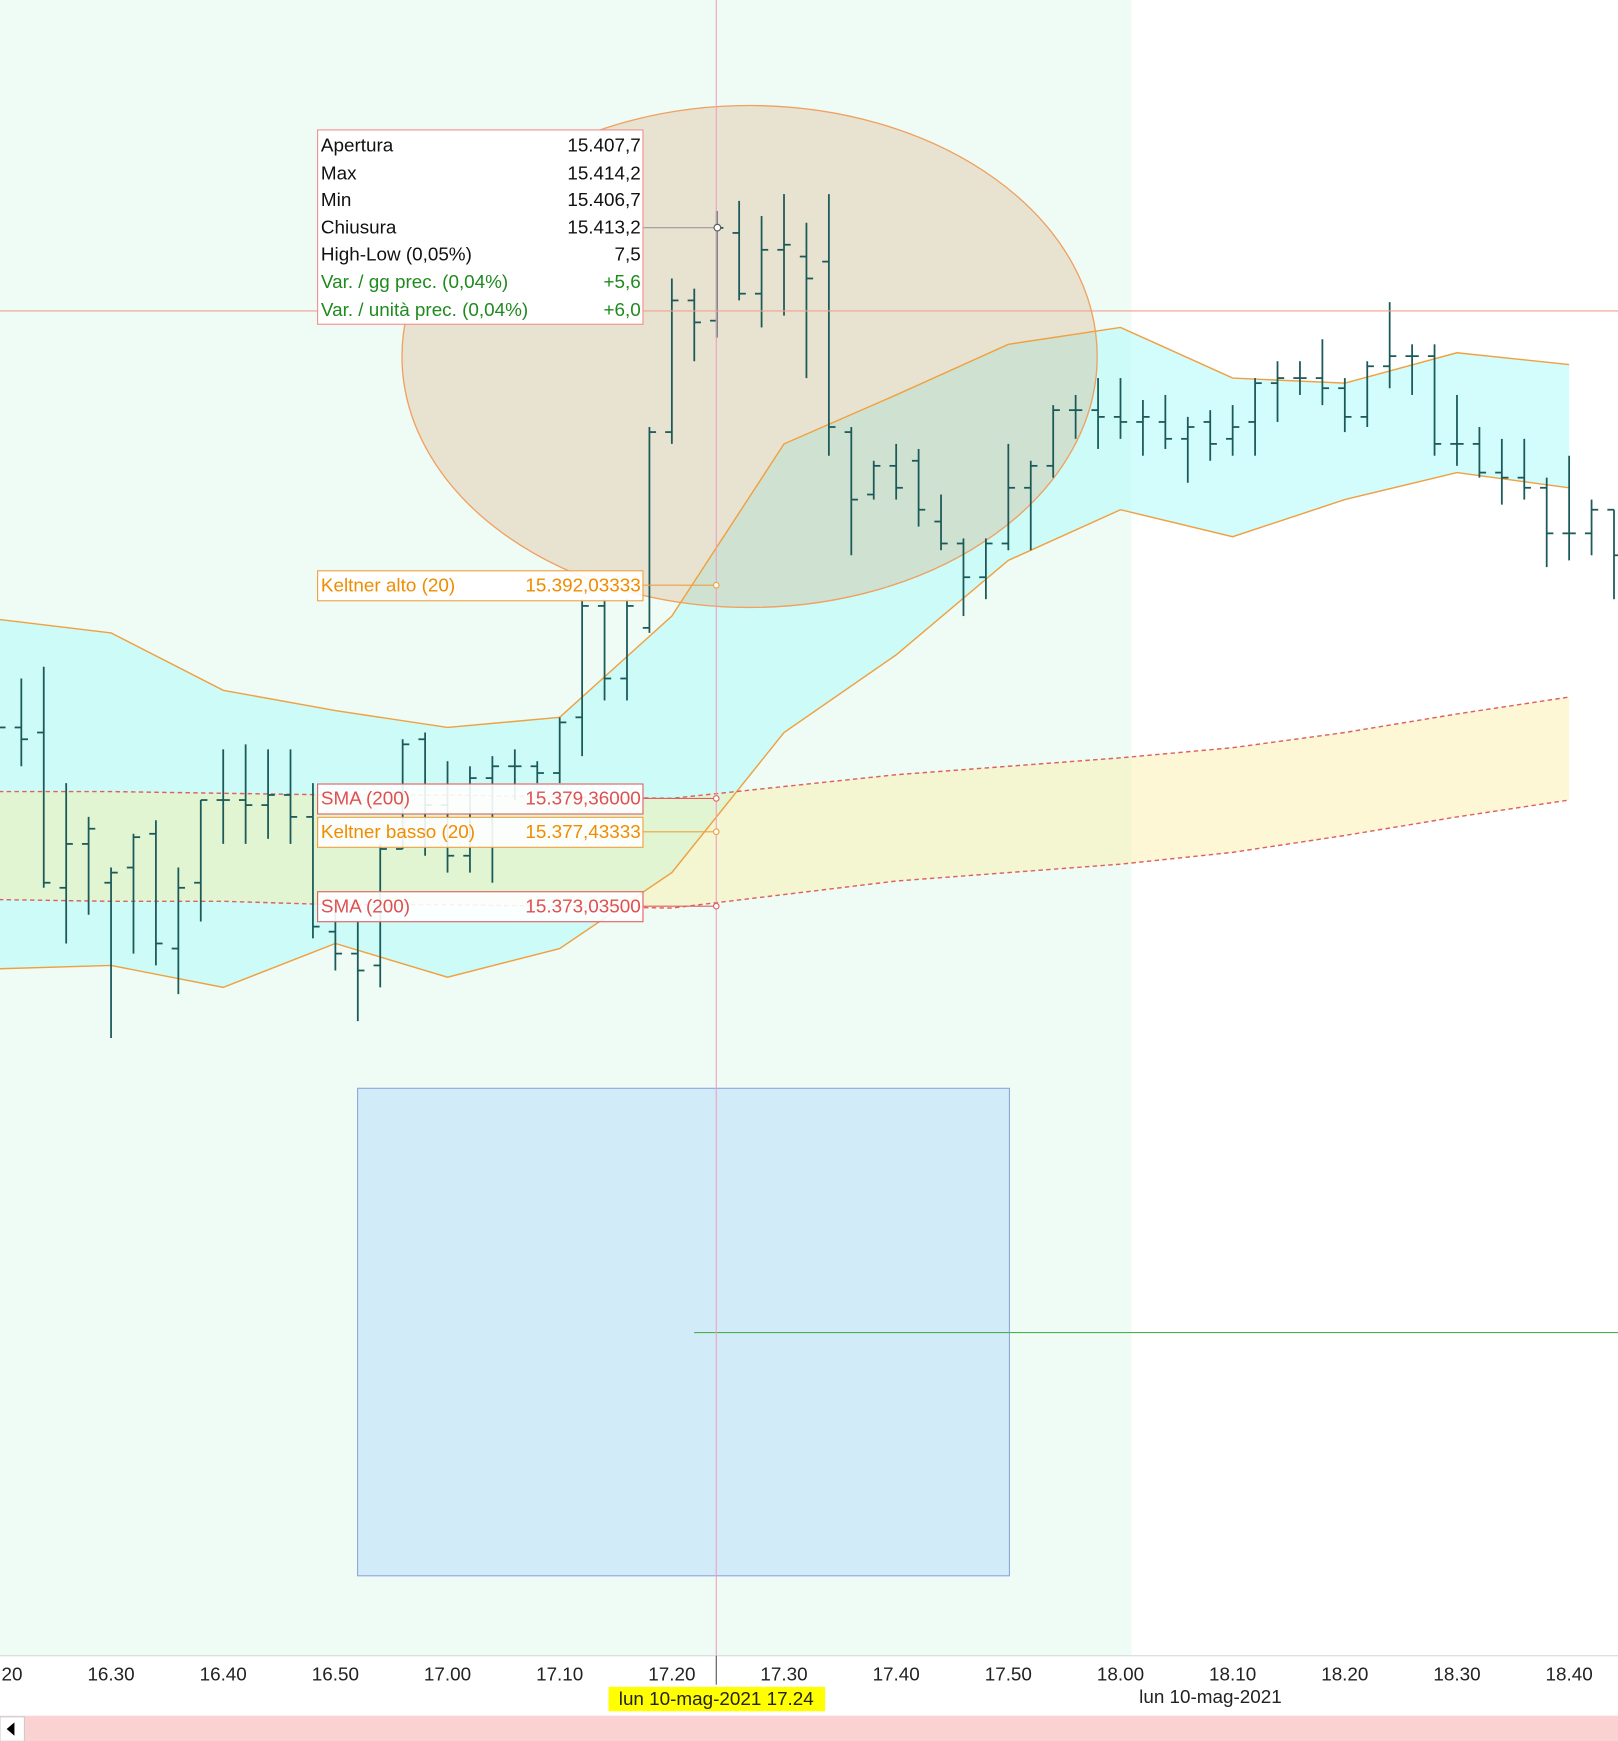 This screenshot has height=1741, width=1618. What do you see at coordinates (1120, 1674) in the screenshot?
I see `x-tick-label: 18.00` at bounding box center [1120, 1674].